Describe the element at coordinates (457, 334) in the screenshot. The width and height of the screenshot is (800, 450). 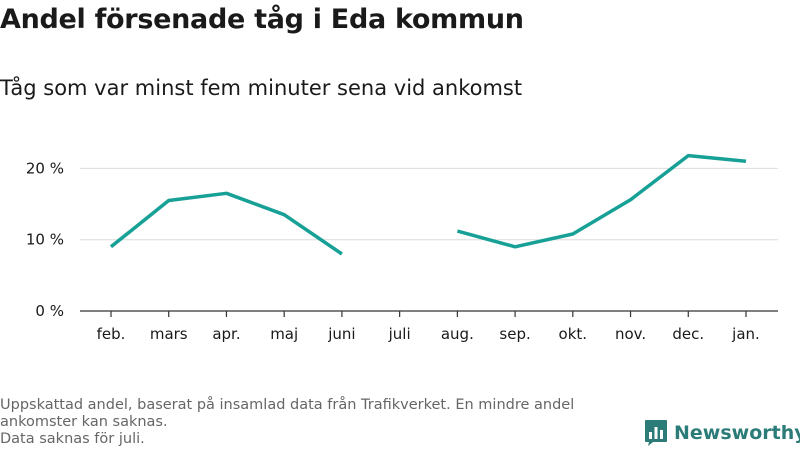
I see `x-tick-label: aug.` at that location.